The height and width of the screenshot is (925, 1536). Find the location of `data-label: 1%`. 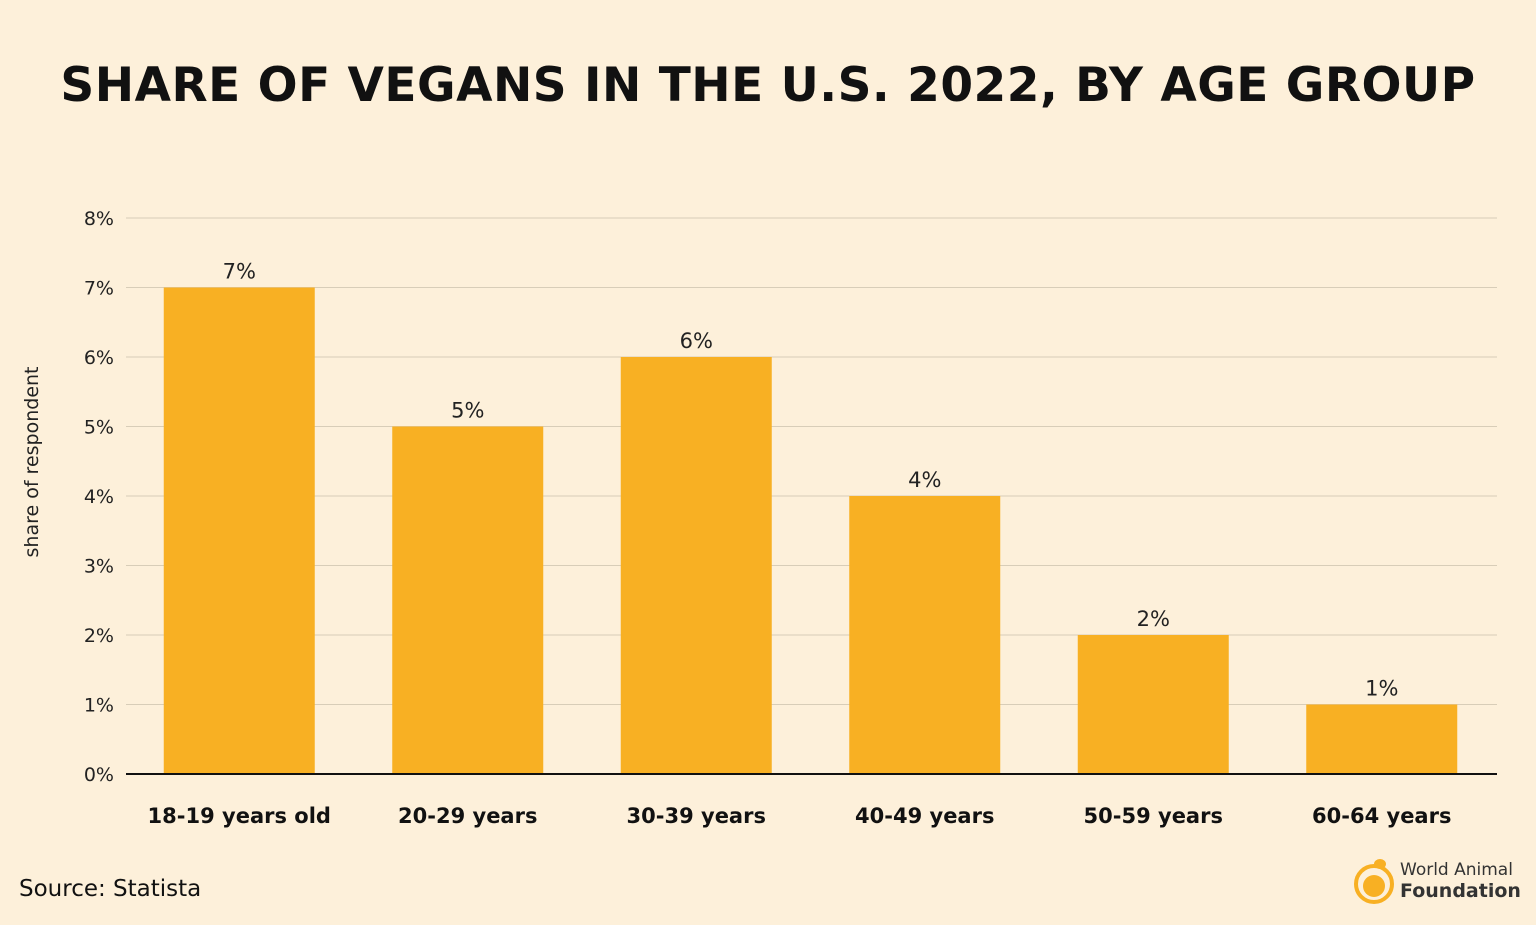

data-label: 1% is located at coordinates (1381, 689).